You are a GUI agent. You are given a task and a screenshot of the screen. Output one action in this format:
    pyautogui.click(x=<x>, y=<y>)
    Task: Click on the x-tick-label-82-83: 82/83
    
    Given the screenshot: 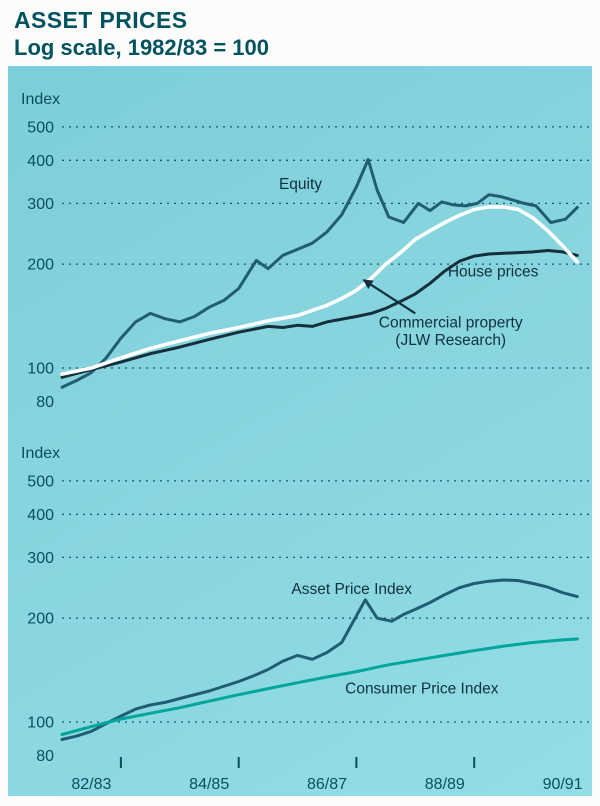 What is the action you would take?
    pyautogui.click(x=91, y=784)
    